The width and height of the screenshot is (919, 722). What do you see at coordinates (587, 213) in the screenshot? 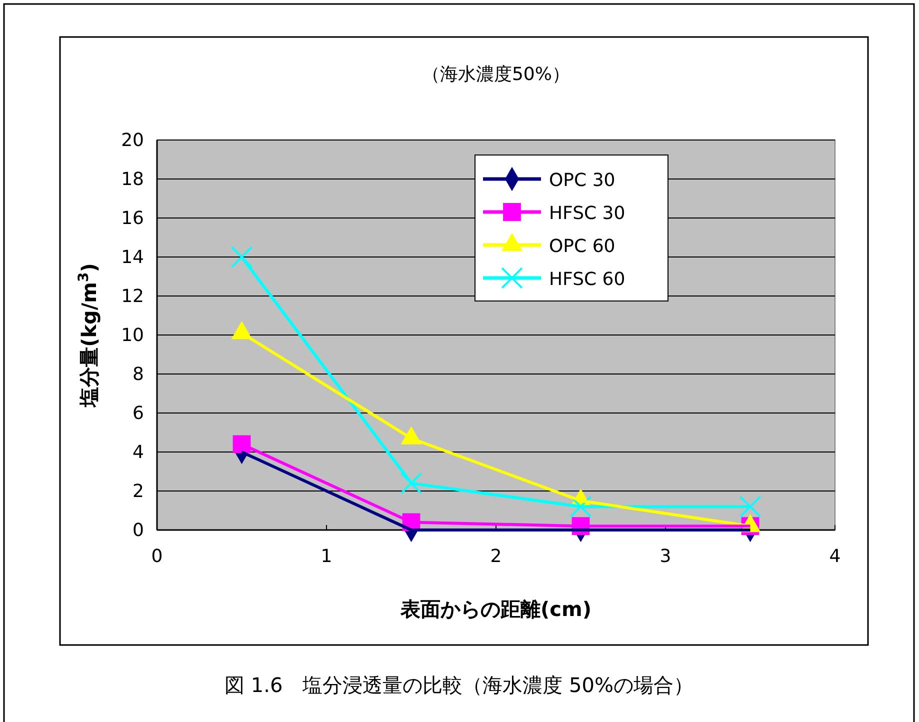
I see `legend-label: HFSC 30` at bounding box center [587, 213].